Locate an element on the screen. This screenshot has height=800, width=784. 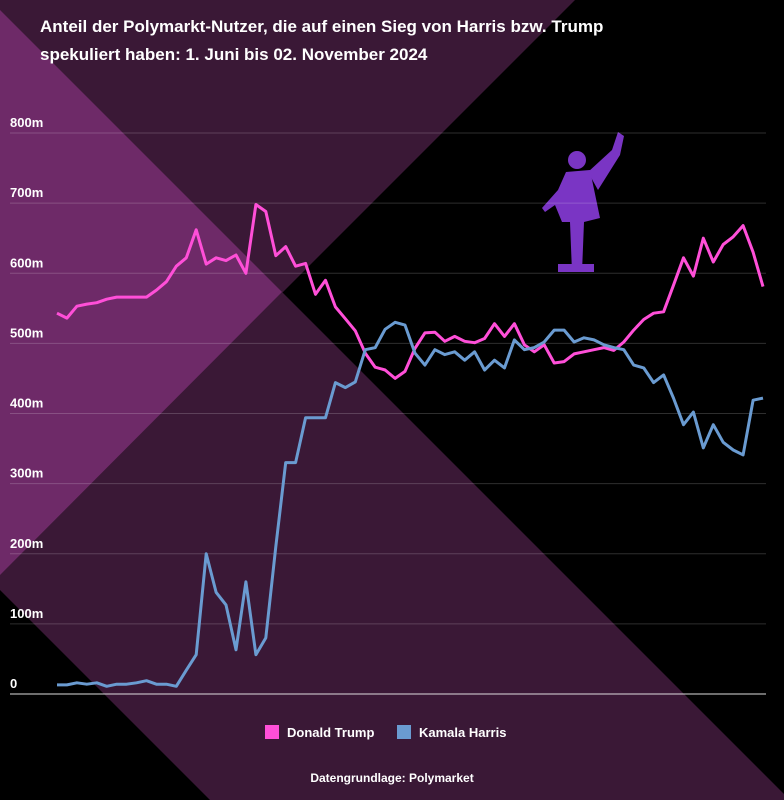
legend-label: Donald Trump is located at coordinates (330, 732).